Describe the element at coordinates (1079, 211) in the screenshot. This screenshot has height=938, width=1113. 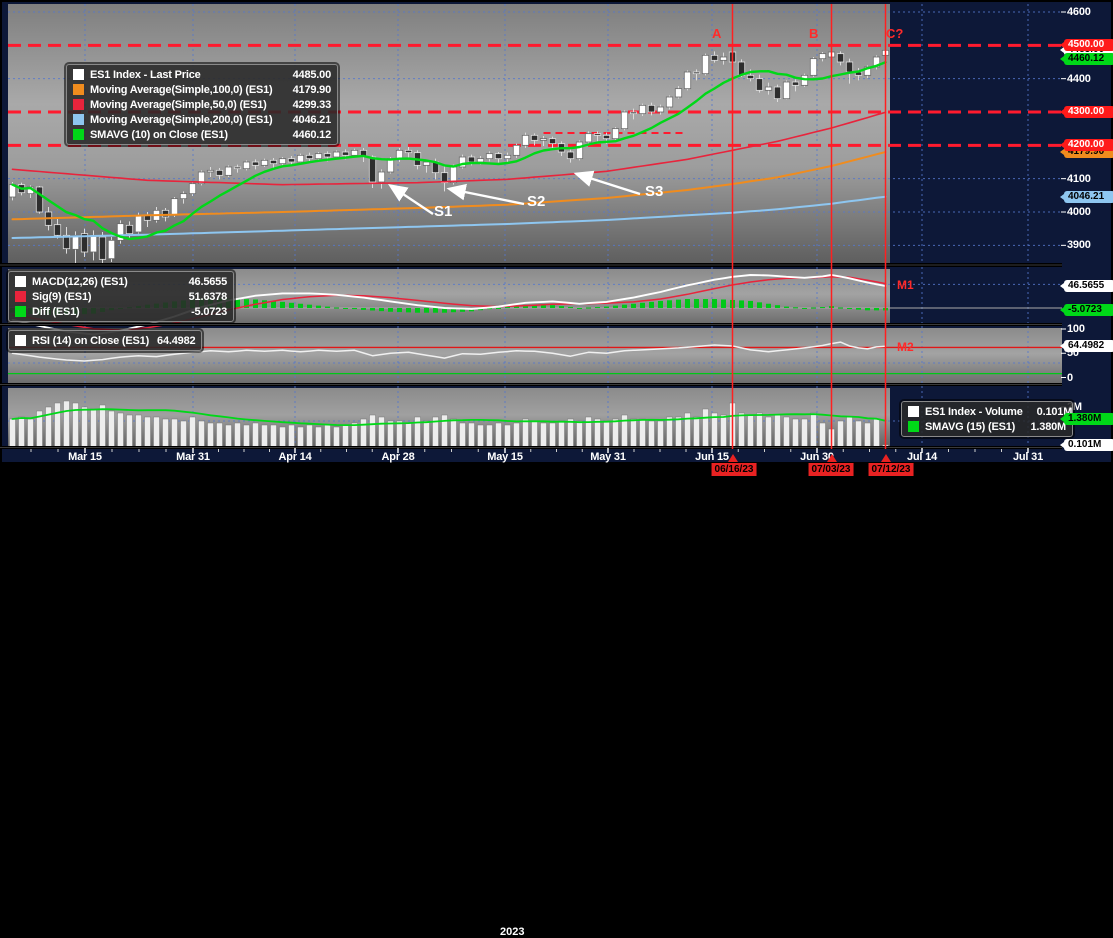
I see `y-axis-tick-label: 4000` at that location.